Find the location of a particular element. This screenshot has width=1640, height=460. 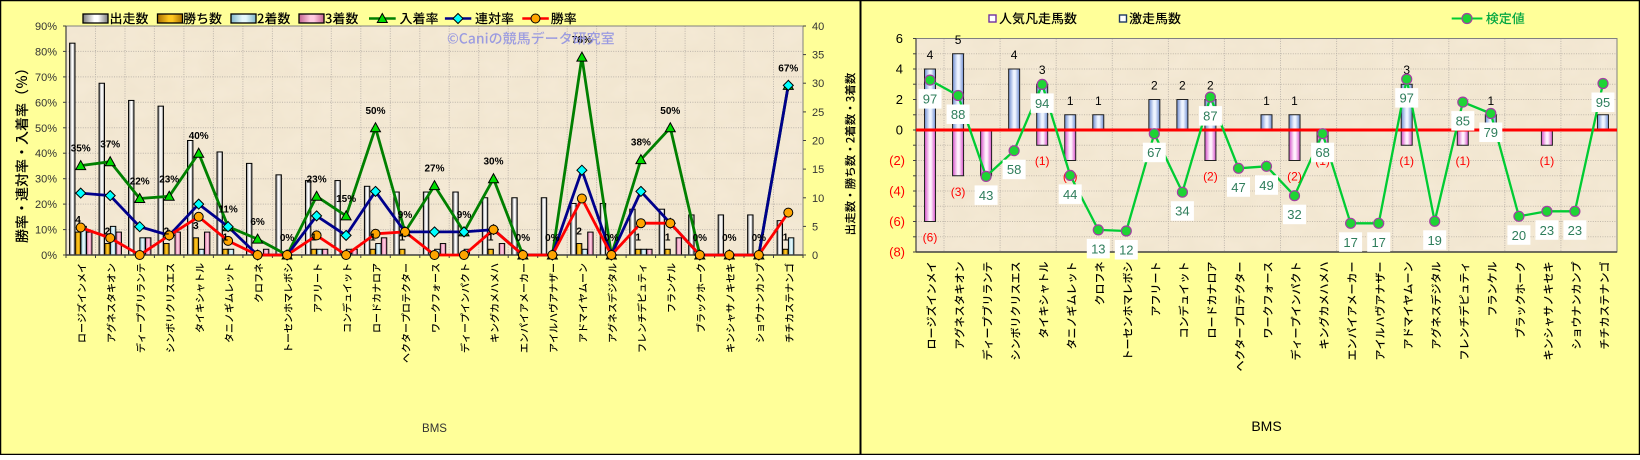

svg-text: (8) is located at coordinates (897, 252).